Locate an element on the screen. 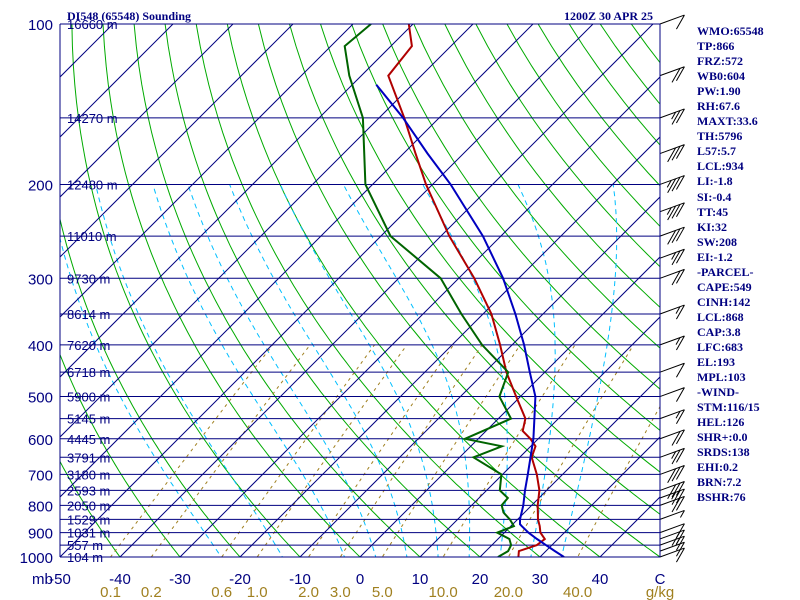 The height and width of the screenshot is (600, 800). index-item: TH:5796 is located at coordinates (720, 136).